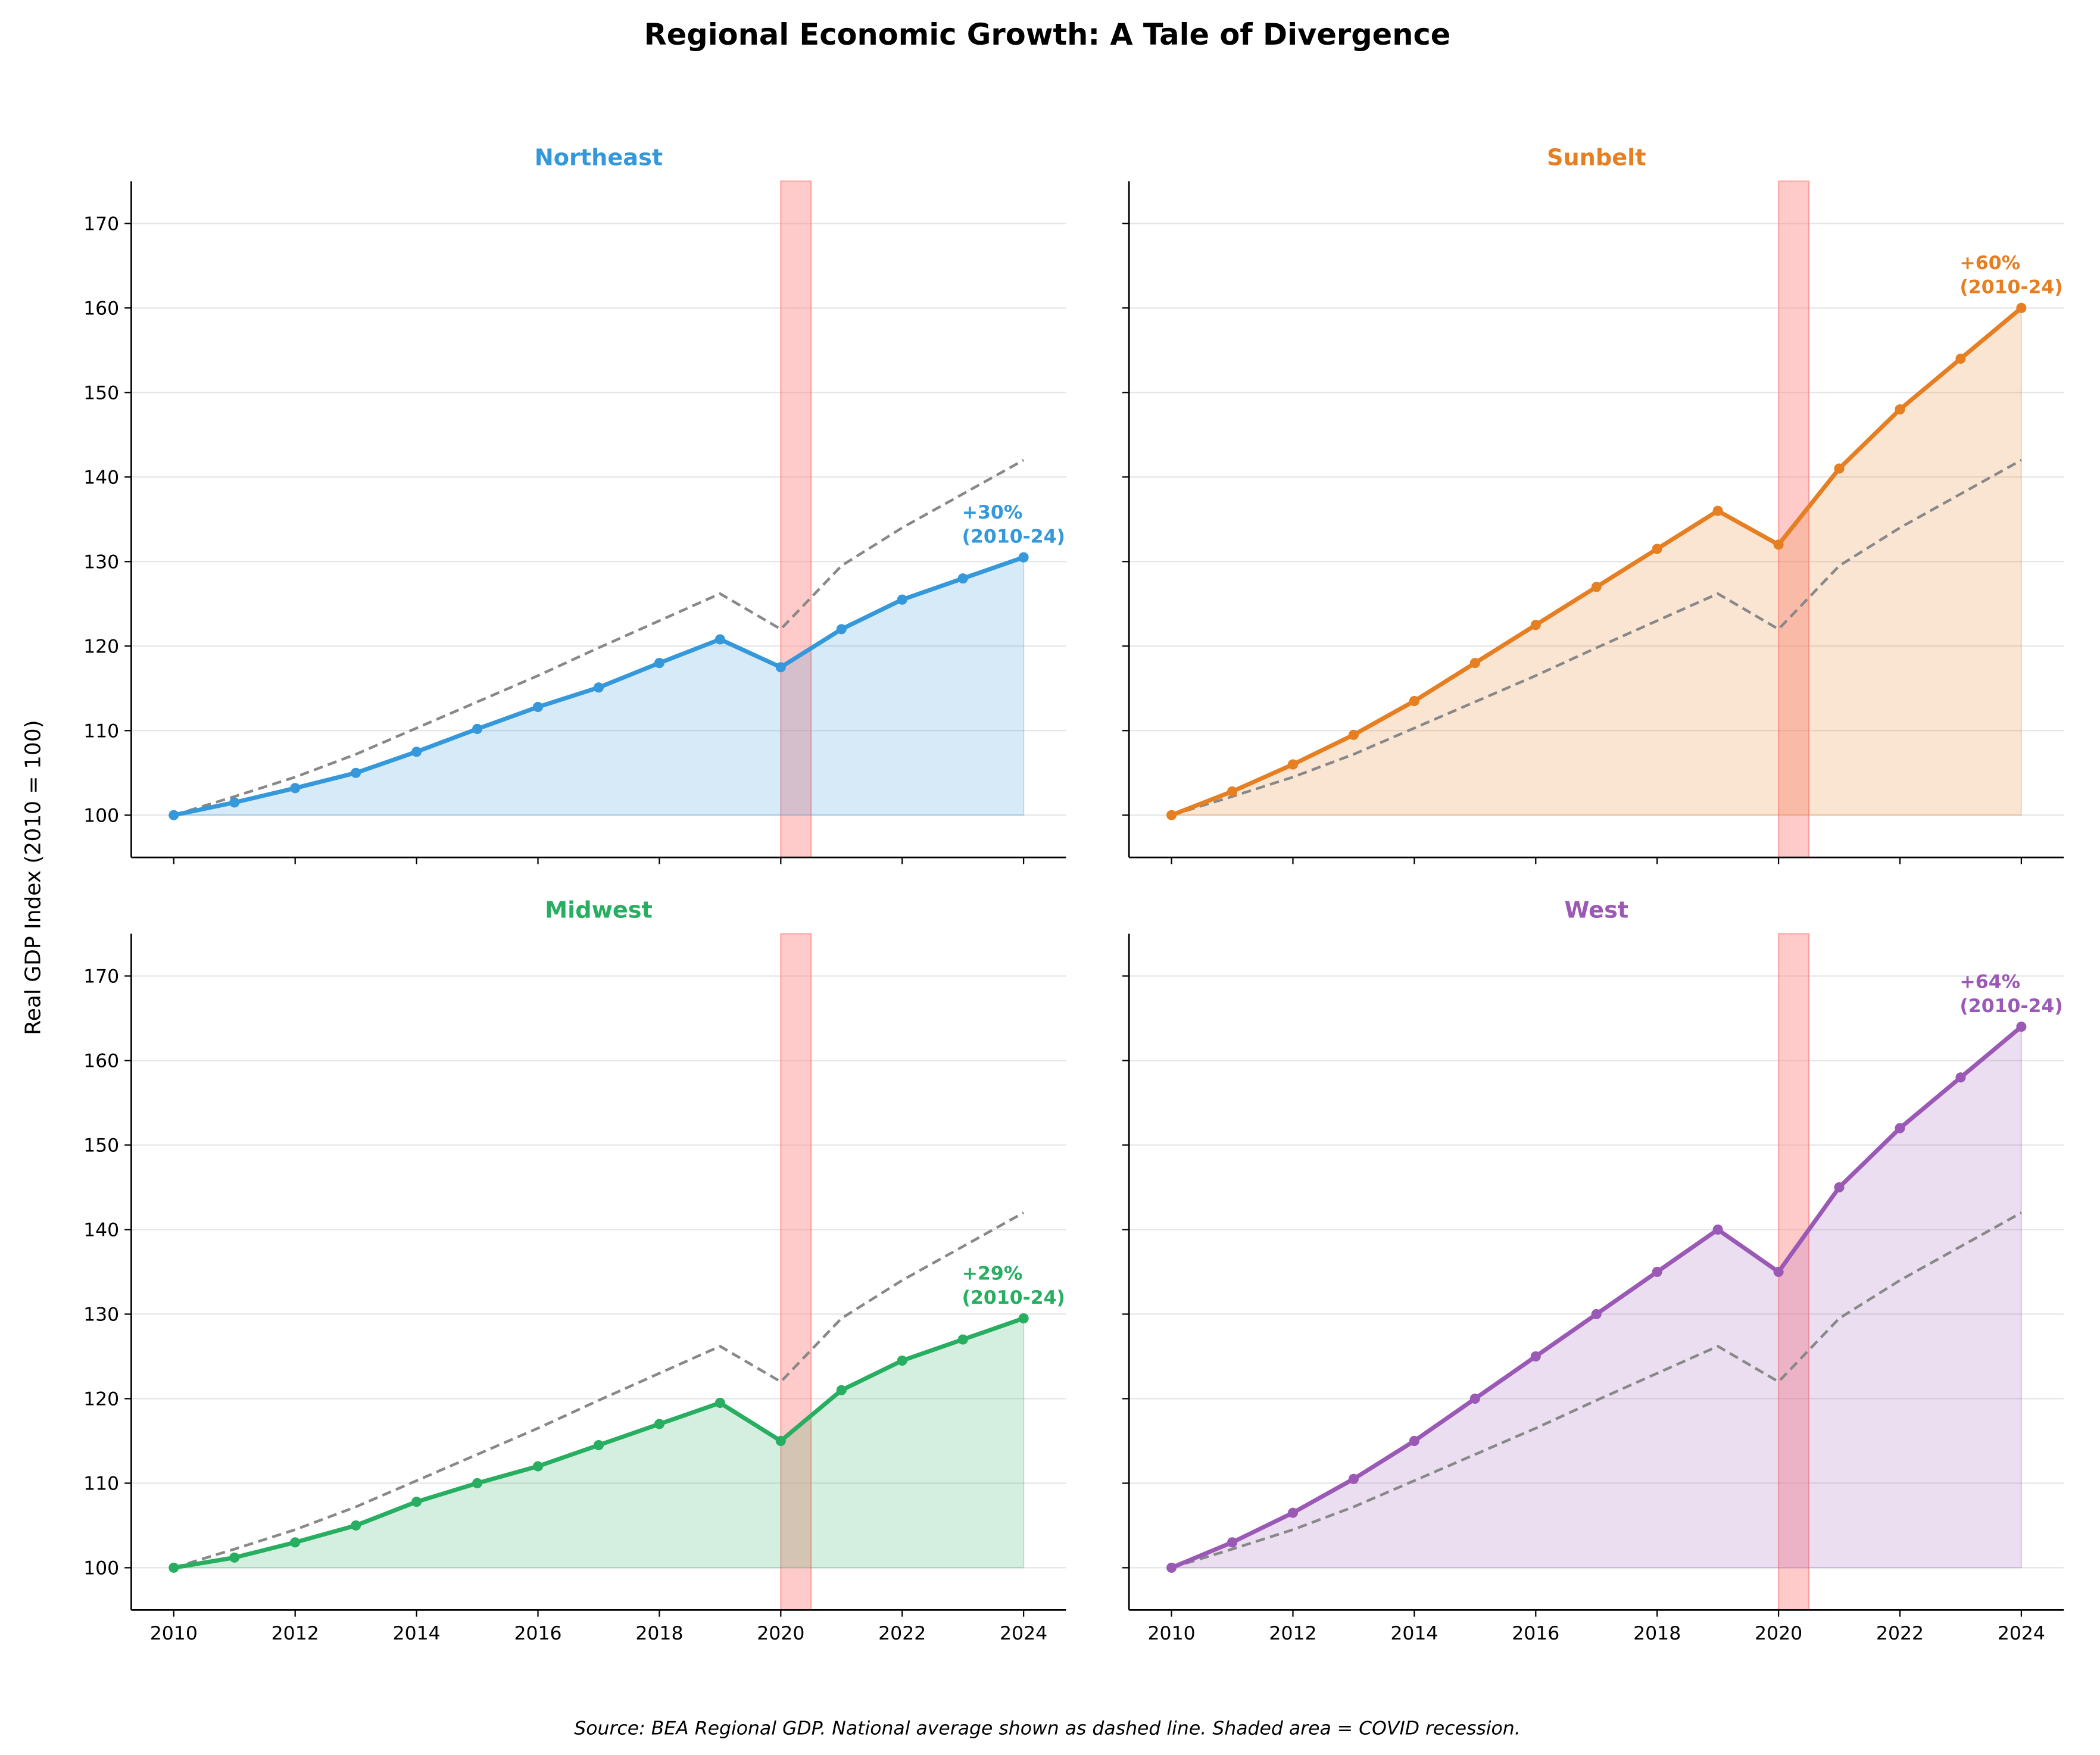  I want to click on y-tick-label: 170, so click(101, 225).